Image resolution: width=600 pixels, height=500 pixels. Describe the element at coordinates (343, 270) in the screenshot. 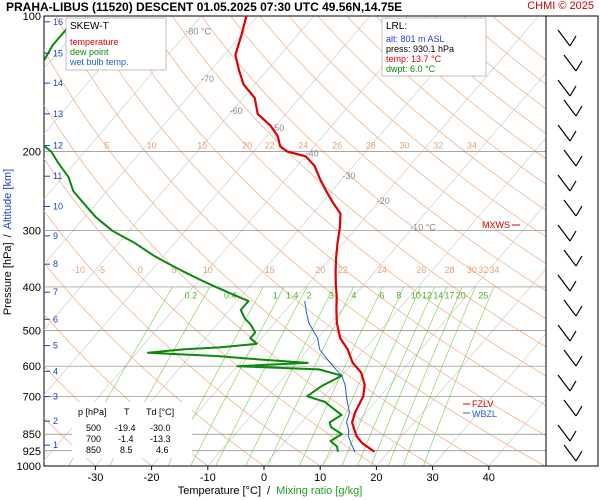

I see `adiabat-label: 22` at that location.